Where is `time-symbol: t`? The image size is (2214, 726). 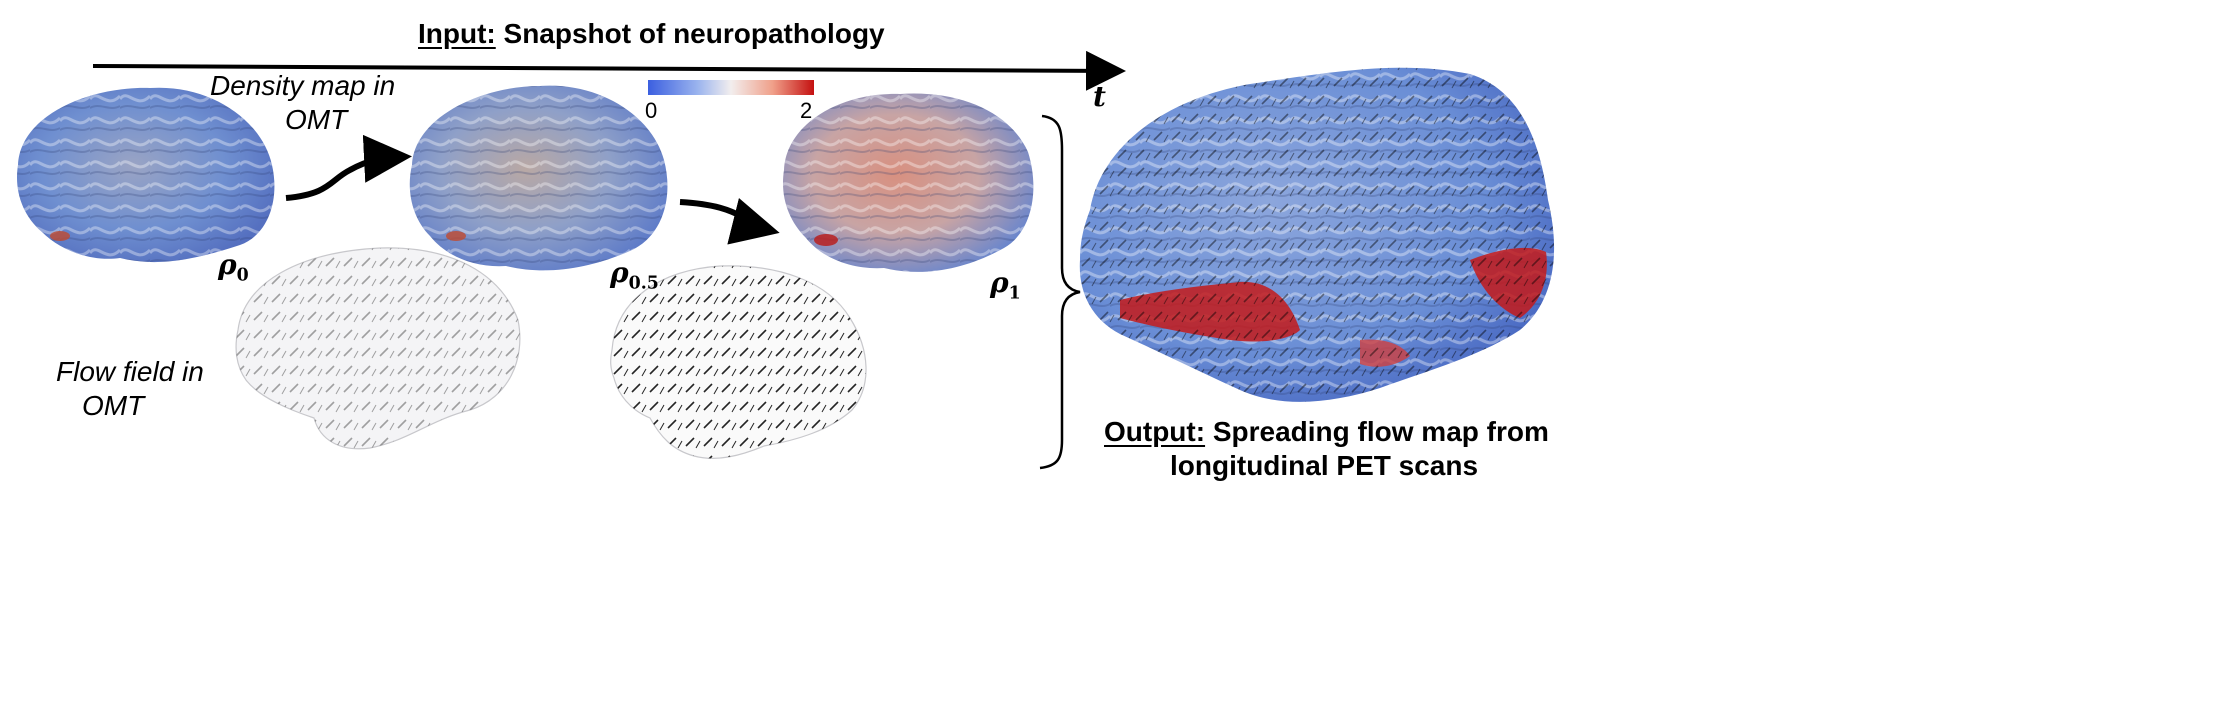 time-symbol: t is located at coordinates (1099, 96).